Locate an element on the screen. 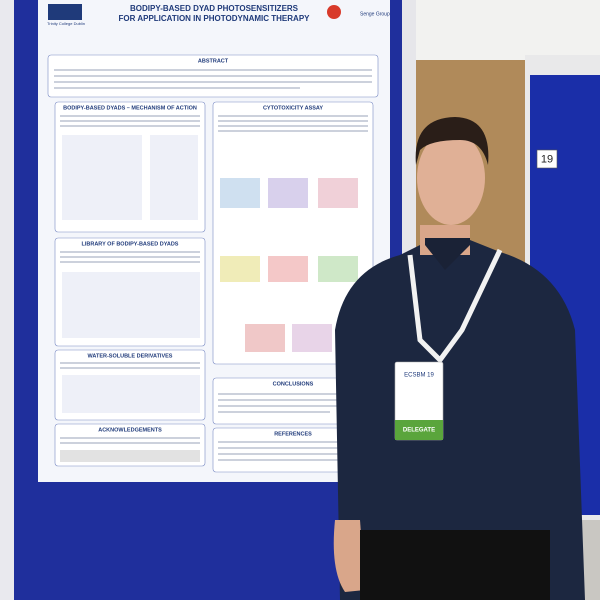  badge-band is located at coordinates (419, 430).